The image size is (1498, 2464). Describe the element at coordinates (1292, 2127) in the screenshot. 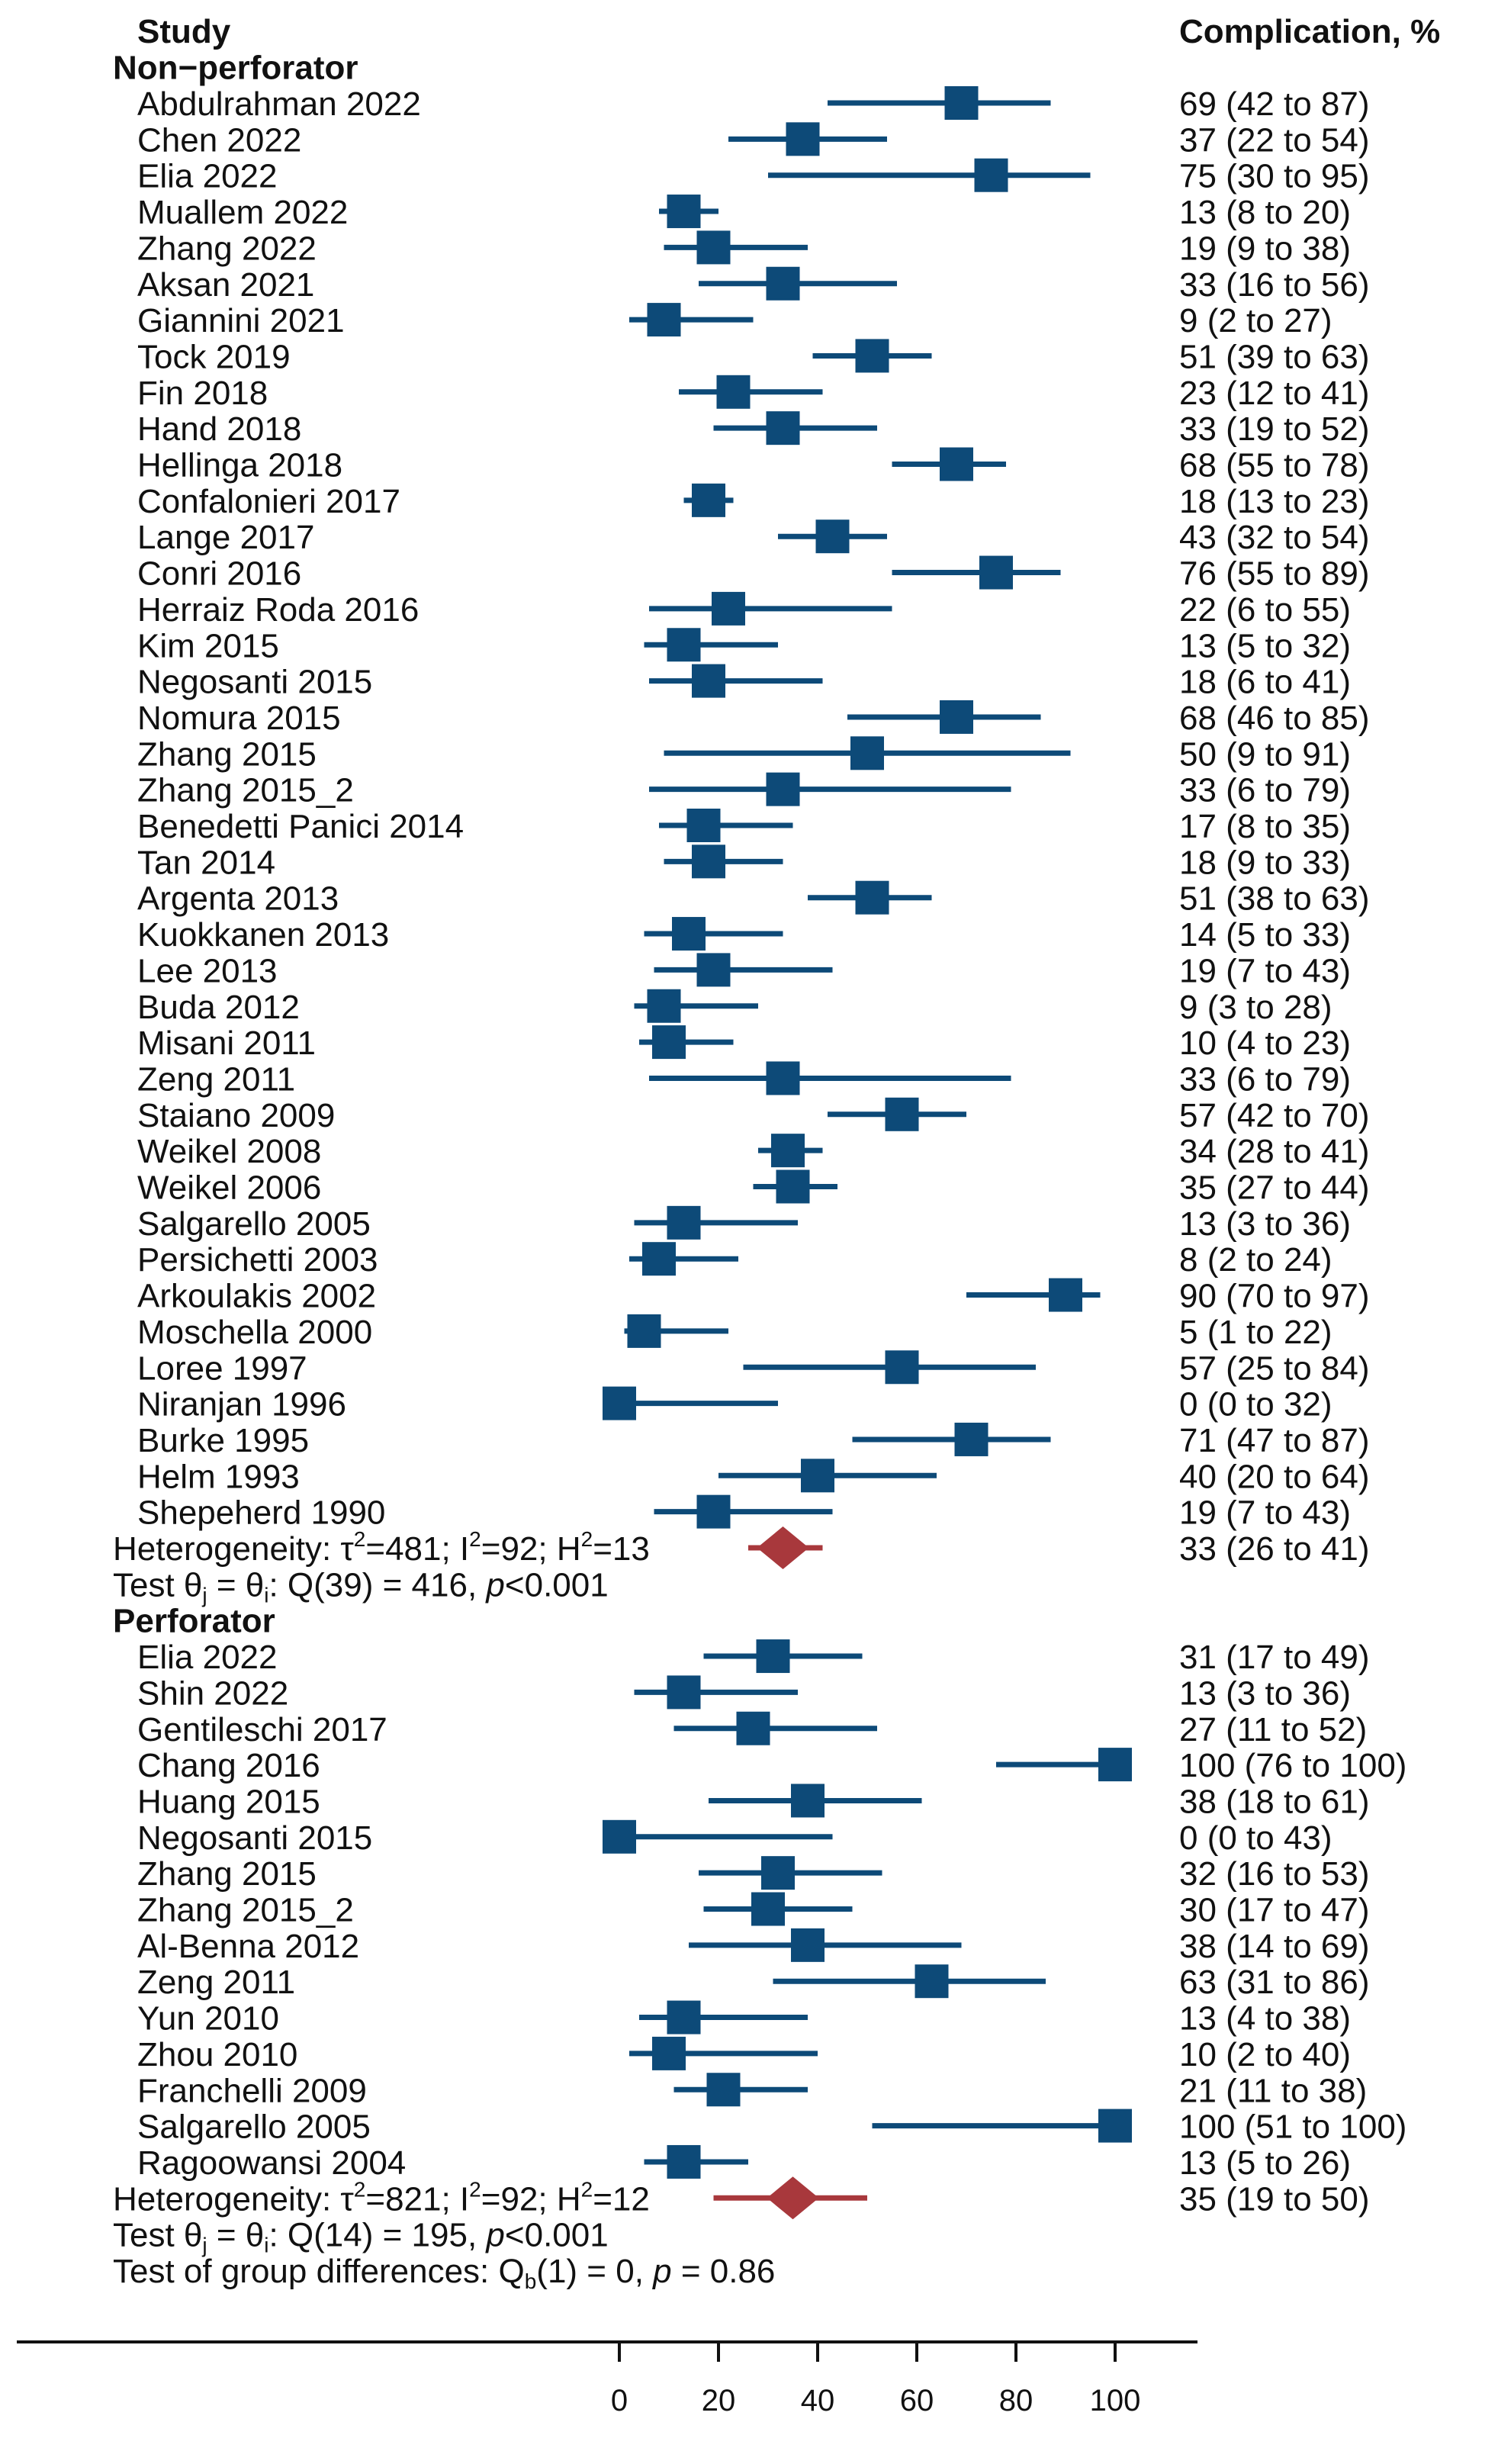

I see `study-estimate: 100 (51 to 100)` at that location.